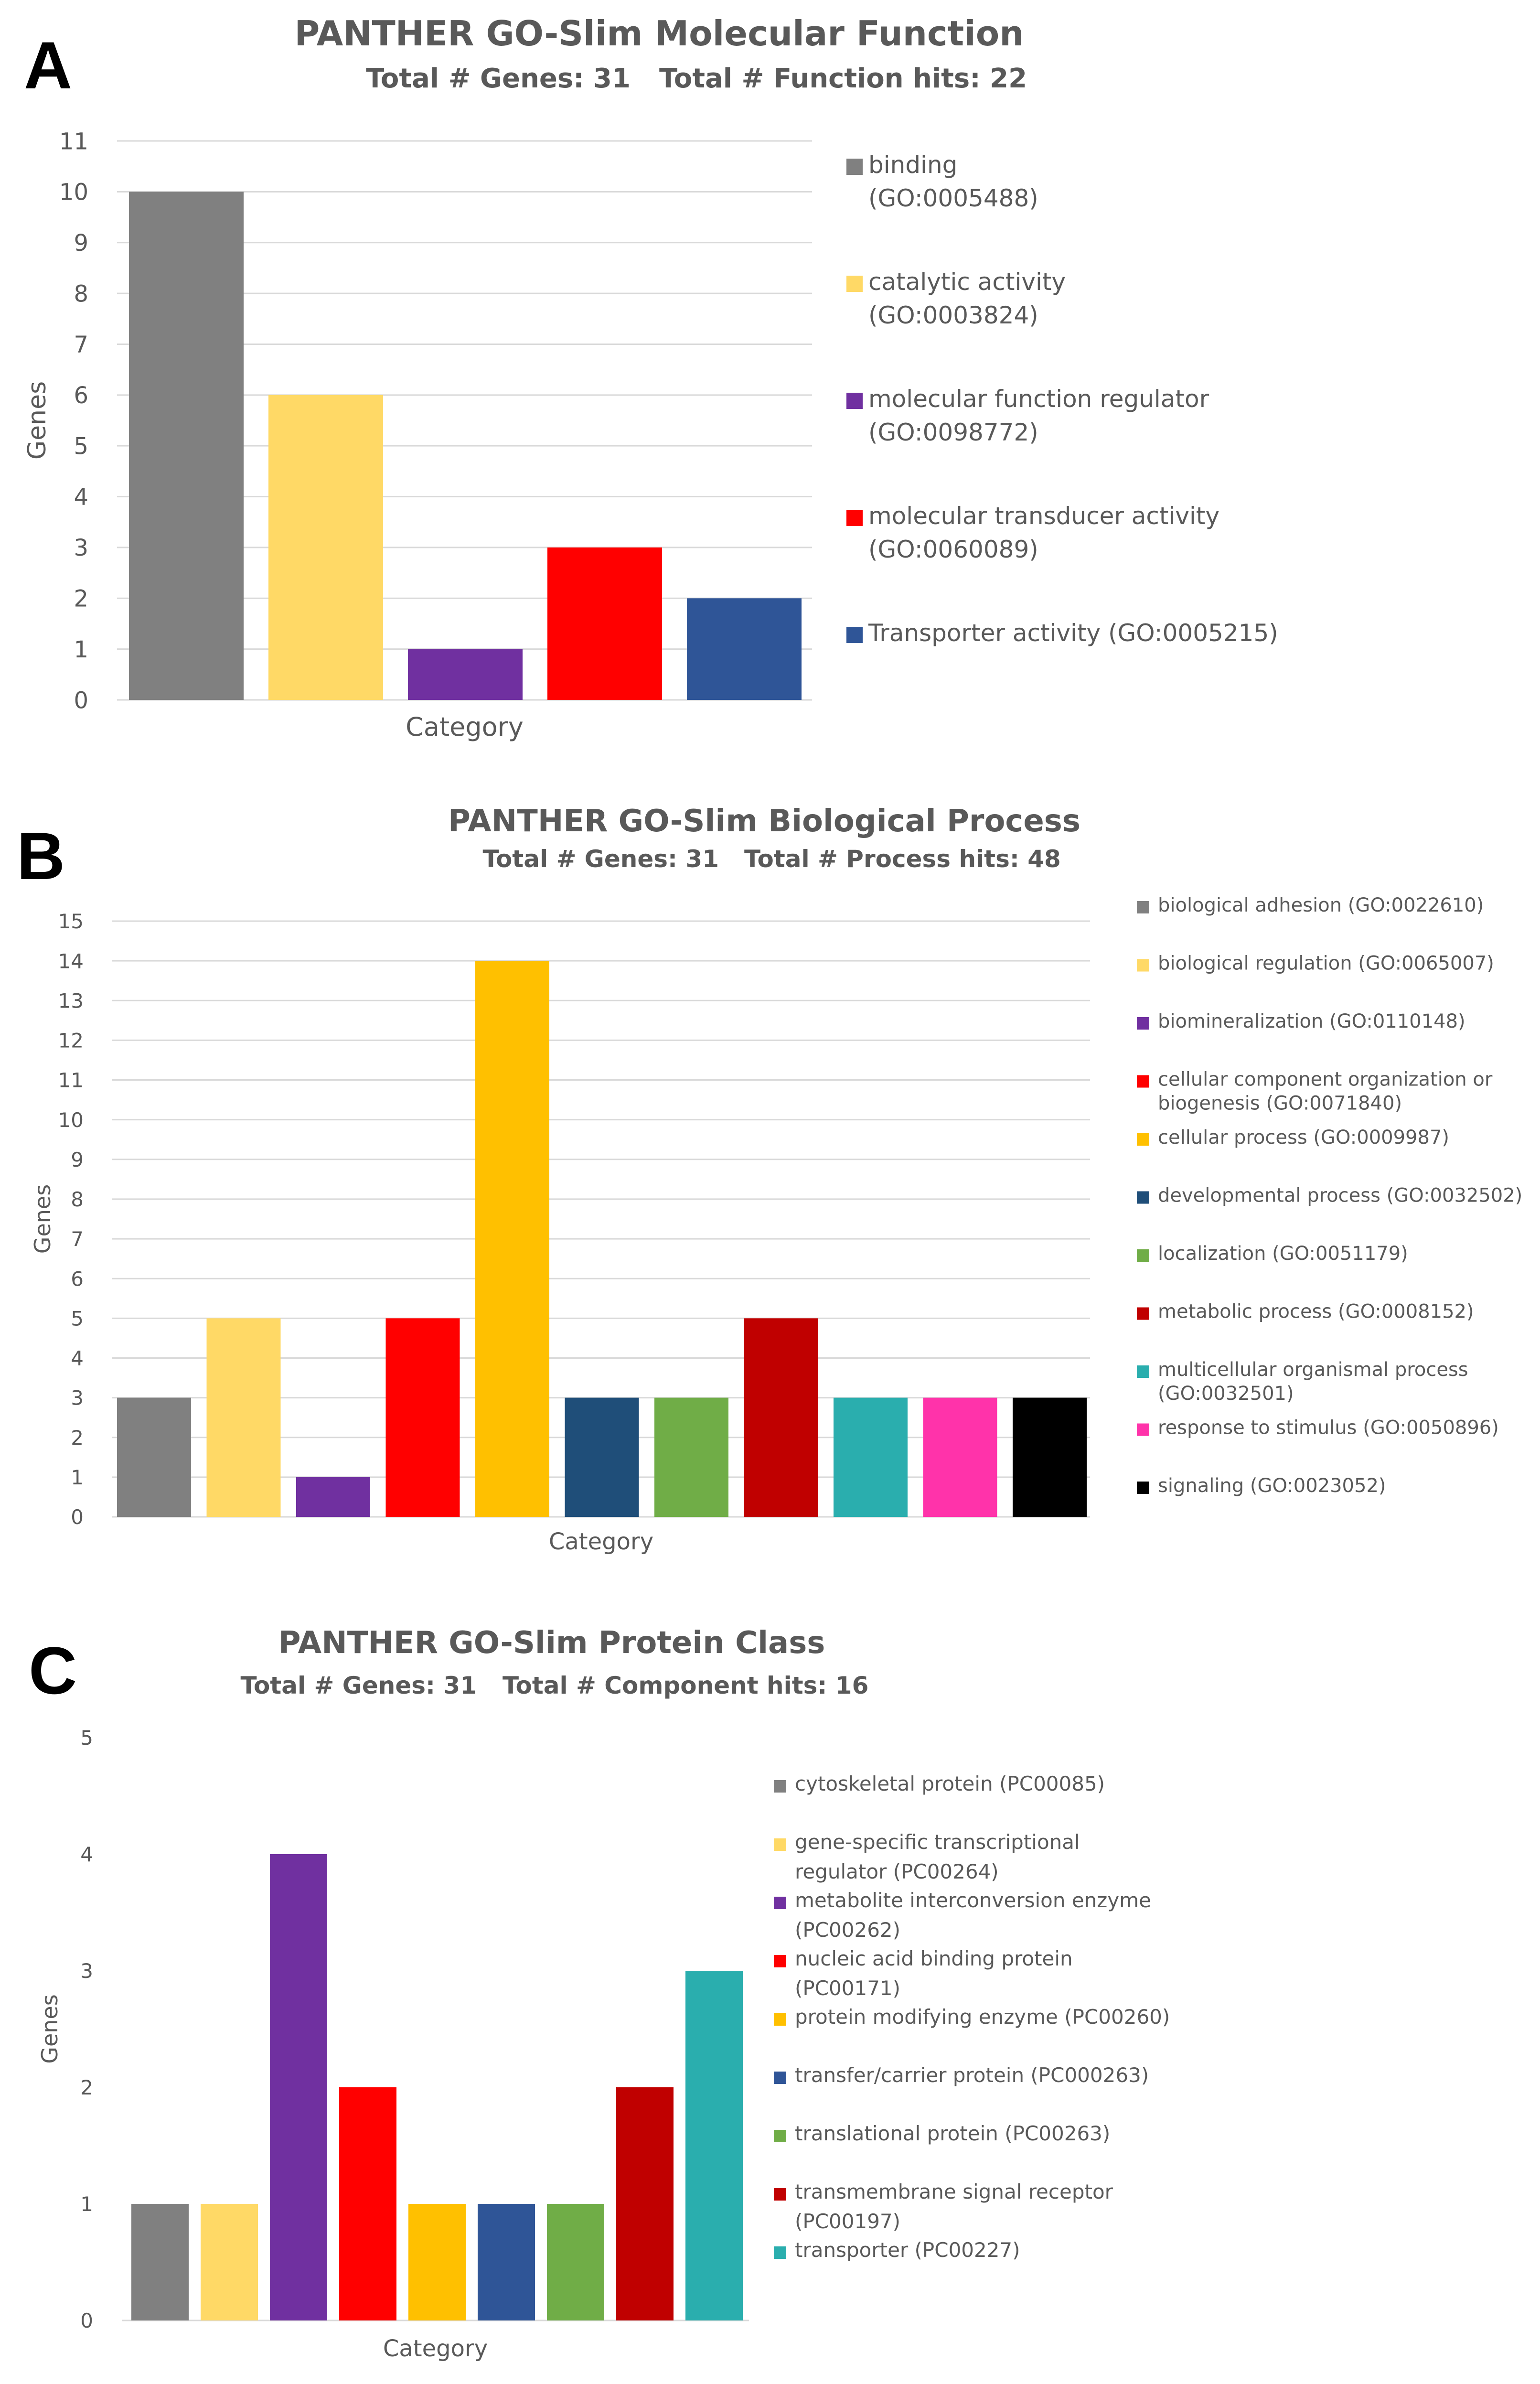 The height and width of the screenshot is (2384, 1540). What do you see at coordinates (78, 1359) in the screenshot?
I see `panel-b-ytick-label: 4` at bounding box center [78, 1359].